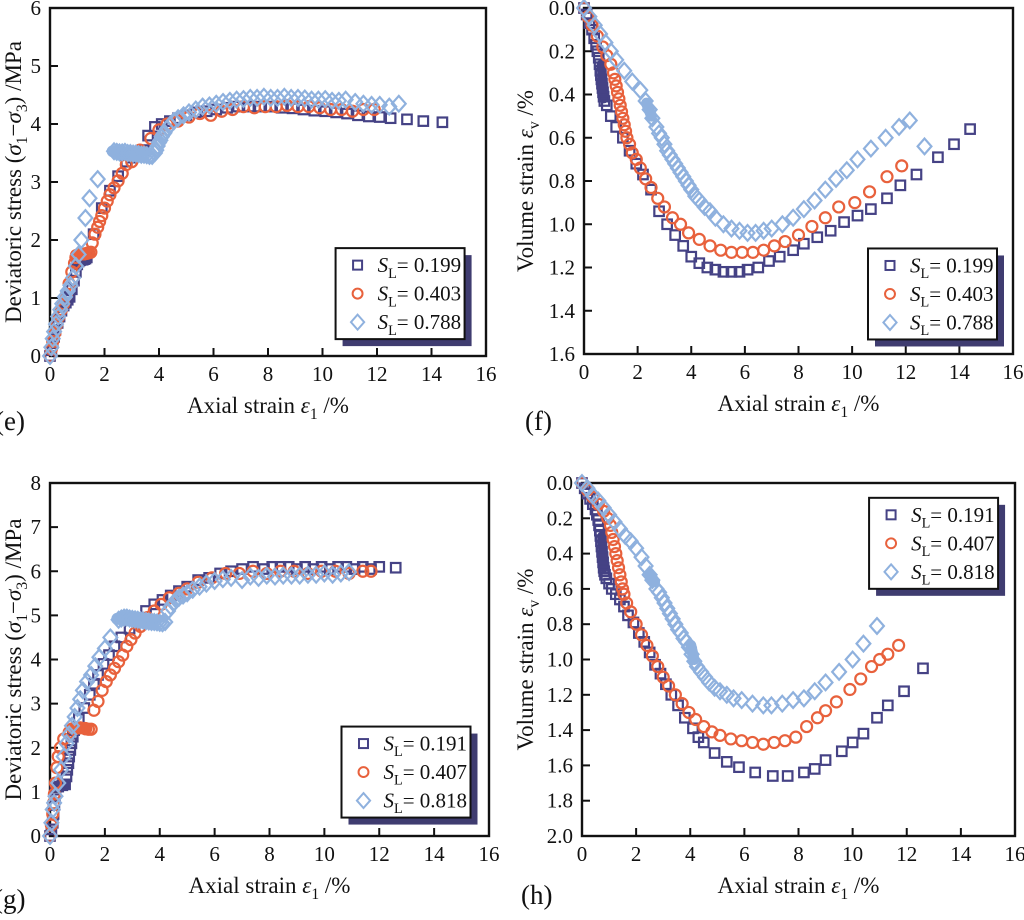  I want to click on series-SL-0.199, so click(777, 140).